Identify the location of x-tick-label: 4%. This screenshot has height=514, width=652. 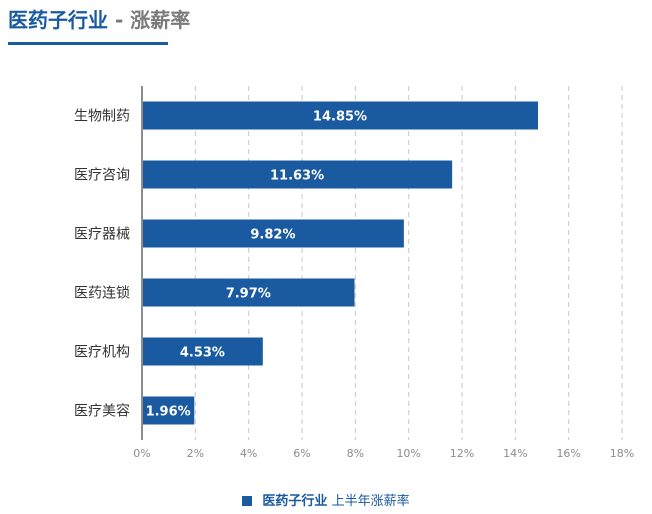
(248, 453).